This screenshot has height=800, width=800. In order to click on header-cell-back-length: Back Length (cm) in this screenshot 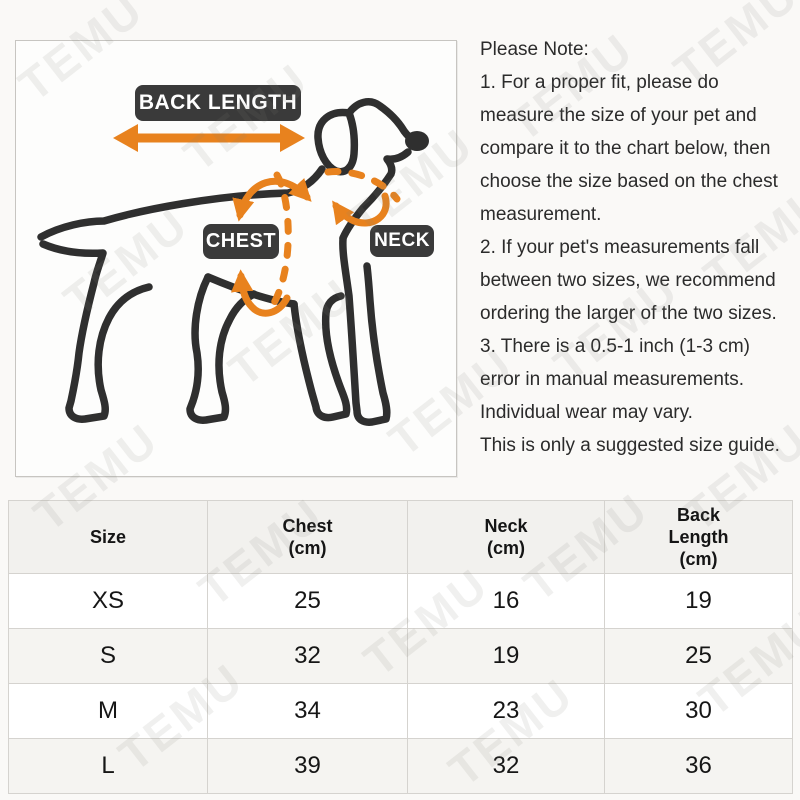, I will do `click(698, 537)`.